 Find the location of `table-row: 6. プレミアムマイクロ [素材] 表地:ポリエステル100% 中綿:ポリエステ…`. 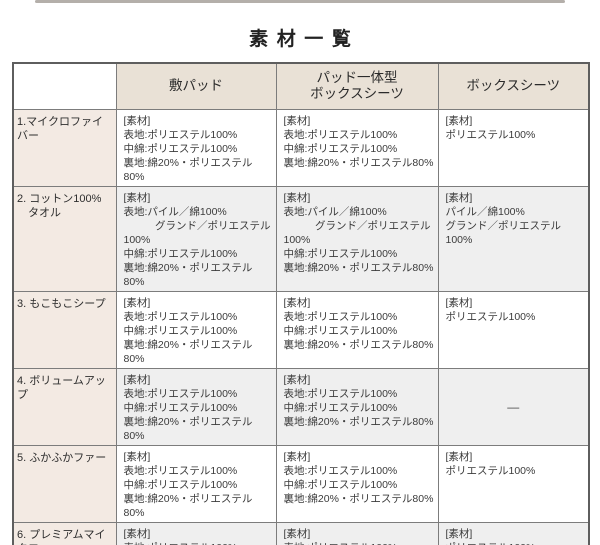

table-row: 6. プレミアムマイクロ [素材] 表地:ポリエステル100% 中綿:ポリエステ… is located at coordinates (301, 533).